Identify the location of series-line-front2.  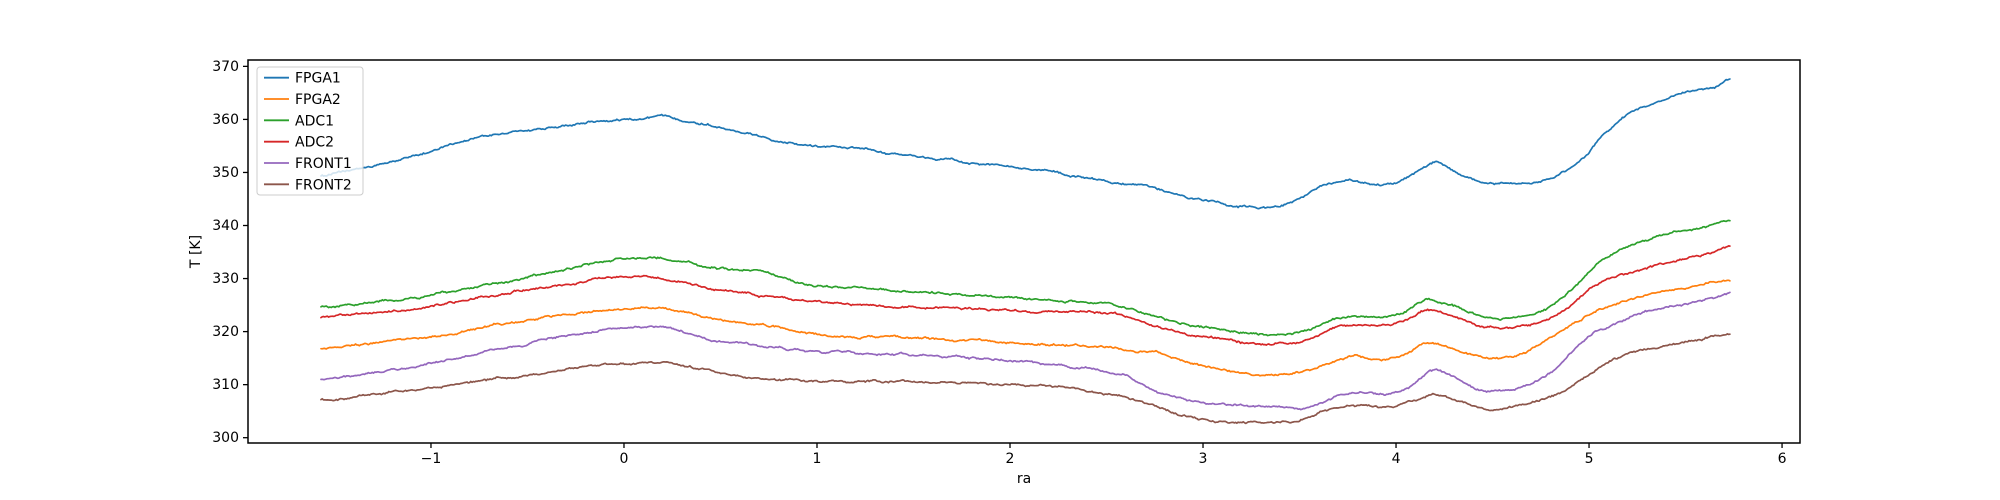
(1025, 379).